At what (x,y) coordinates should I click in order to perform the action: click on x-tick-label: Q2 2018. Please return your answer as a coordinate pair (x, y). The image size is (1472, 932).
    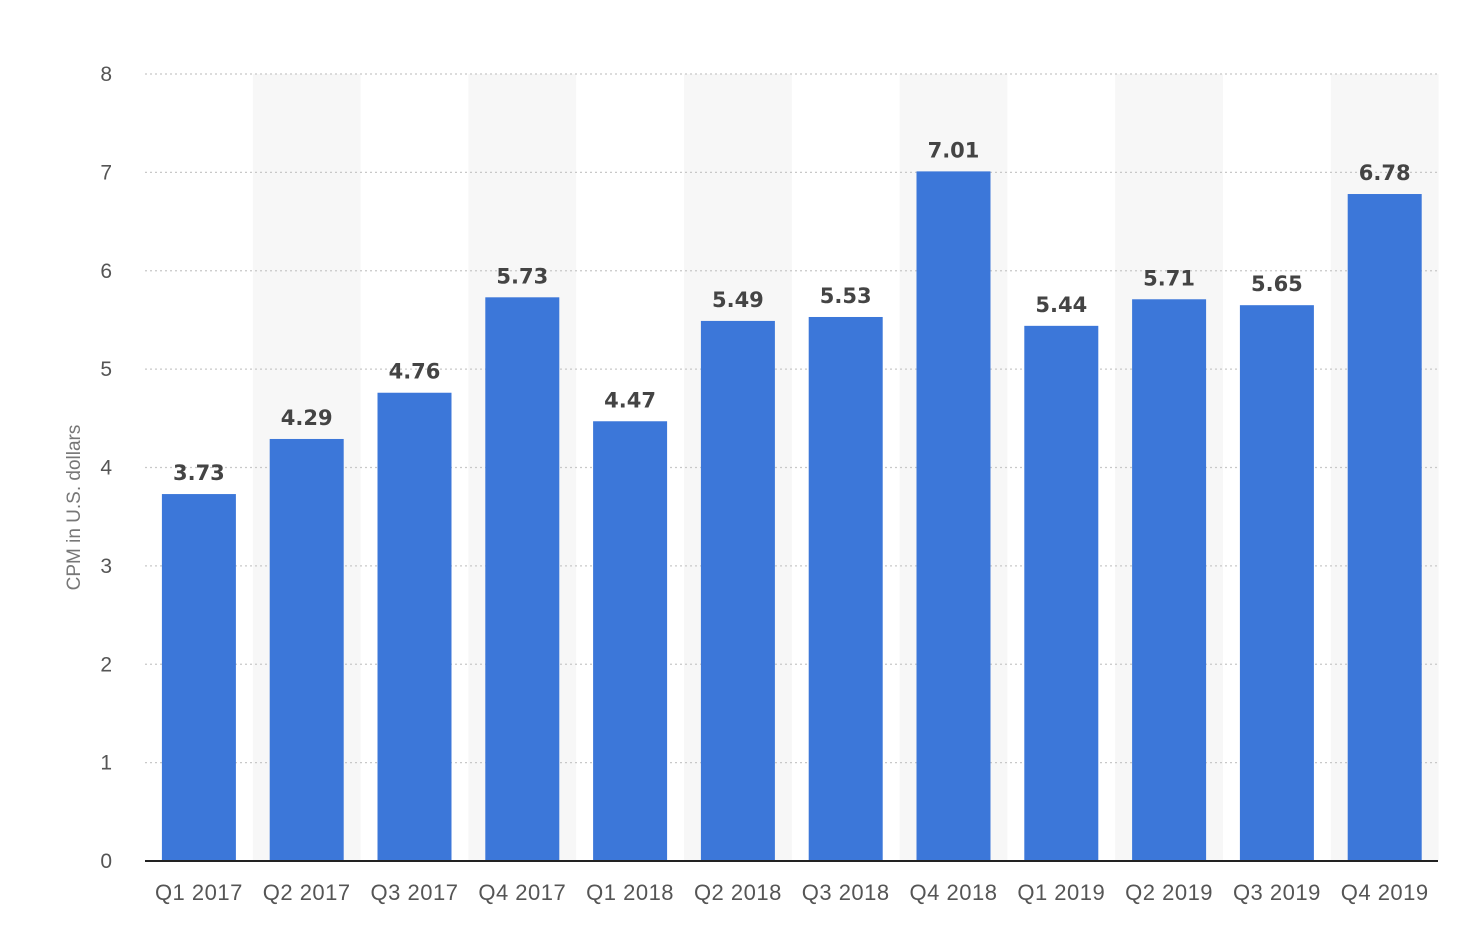
    Looking at the image, I should click on (738, 892).